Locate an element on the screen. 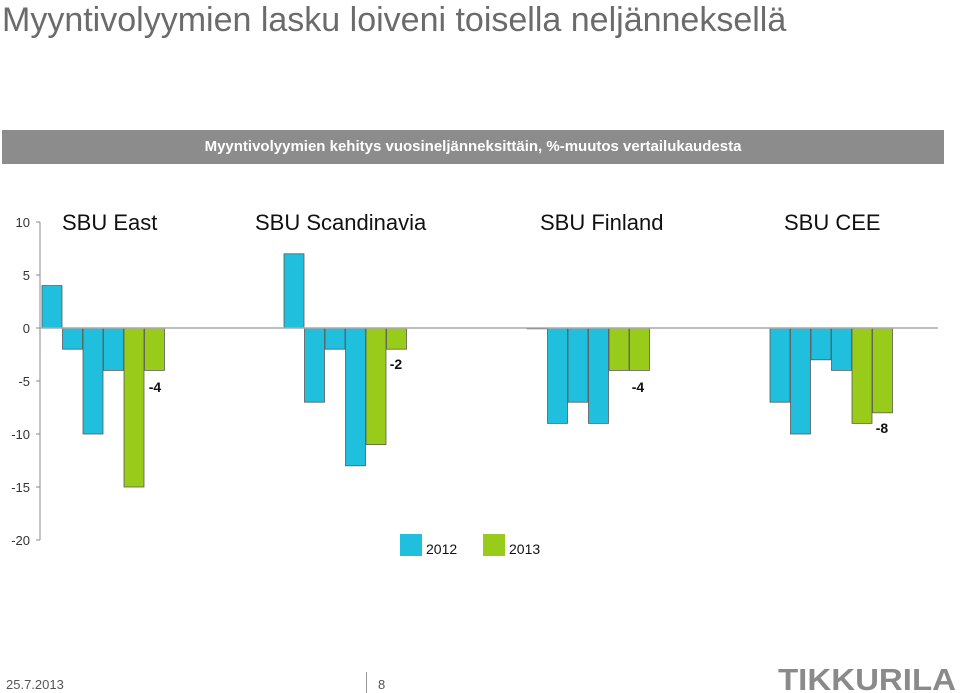  group-label: SBU Scandinavia is located at coordinates (341, 222).